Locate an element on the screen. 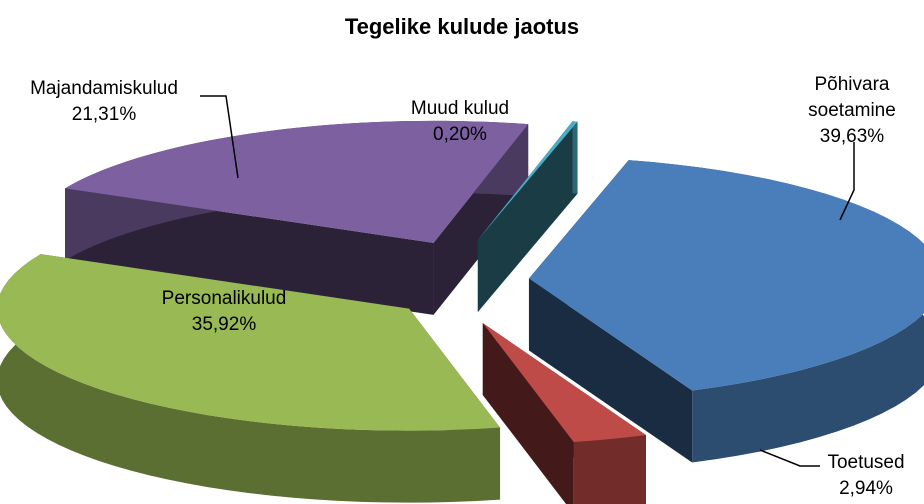 The width and height of the screenshot is (924, 504). slice-side is located at coordinates (527, 217).